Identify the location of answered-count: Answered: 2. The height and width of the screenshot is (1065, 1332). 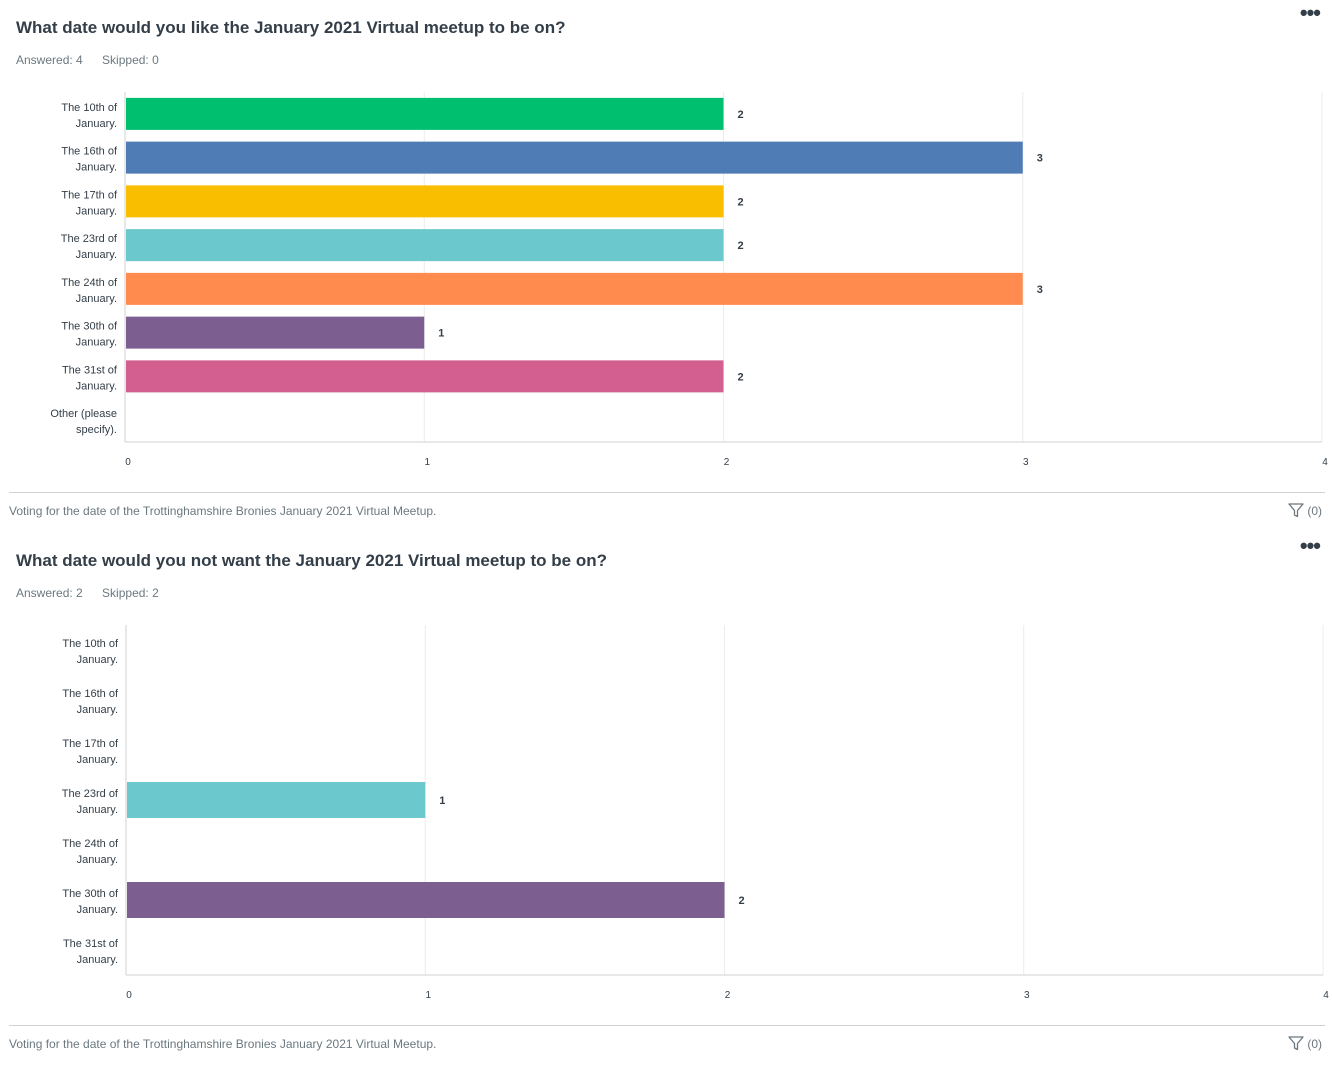
(49, 593).